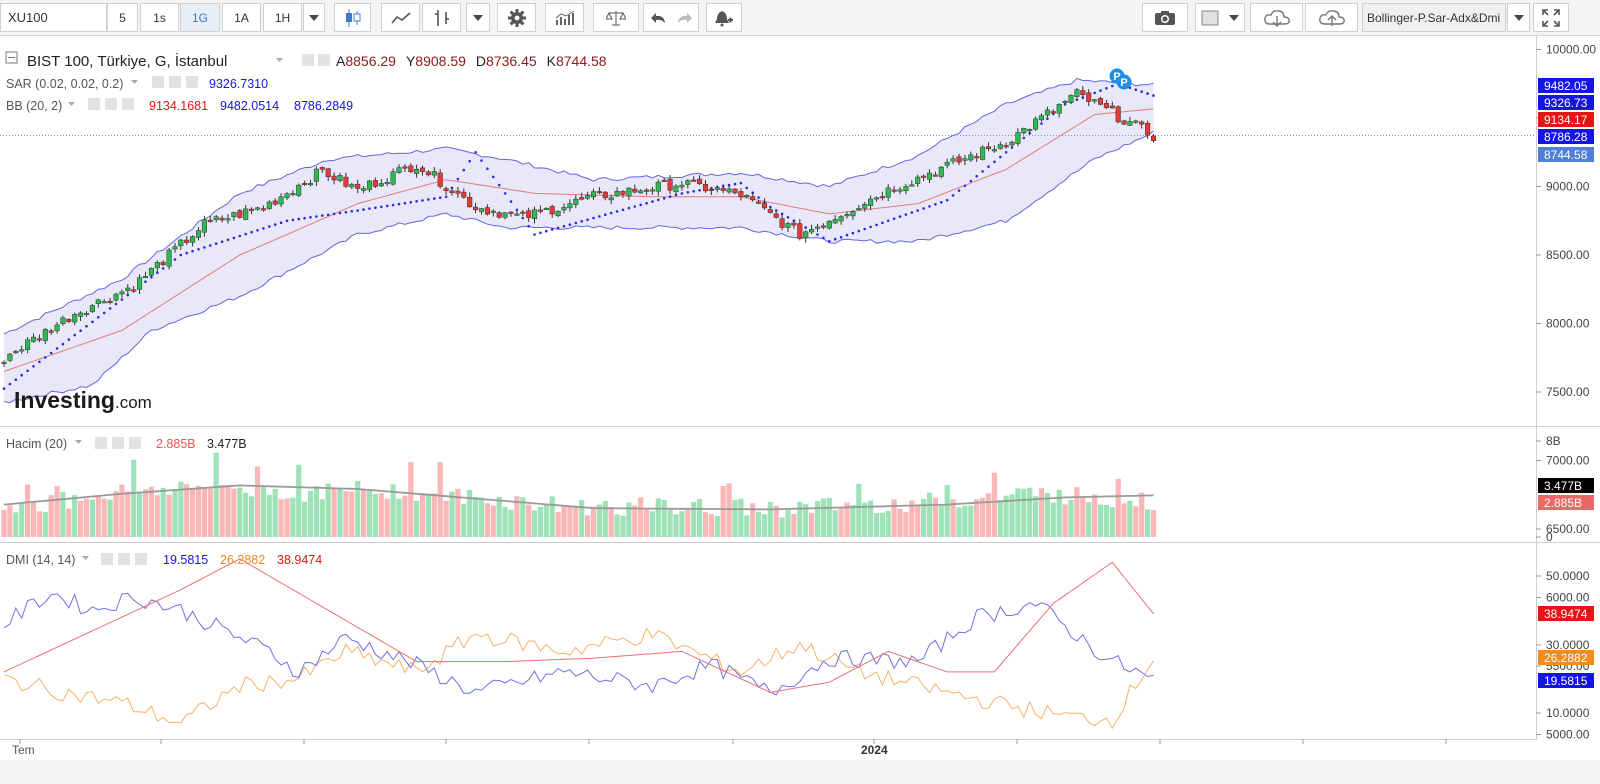 Image resolution: width=1600 pixels, height=784 pixels. I want to click on interval-dropdown-icon, so click(314, 17).